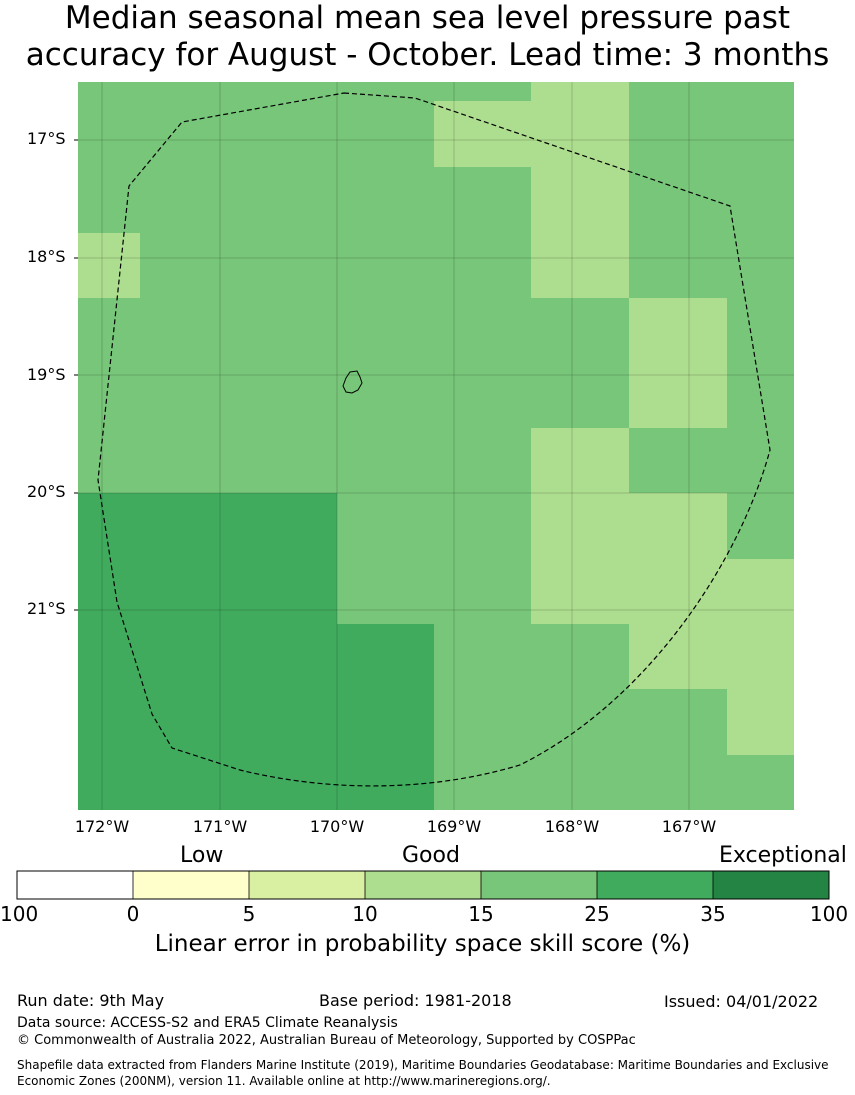  I want to click on colorbar-tick: 10, so click(365, 914).